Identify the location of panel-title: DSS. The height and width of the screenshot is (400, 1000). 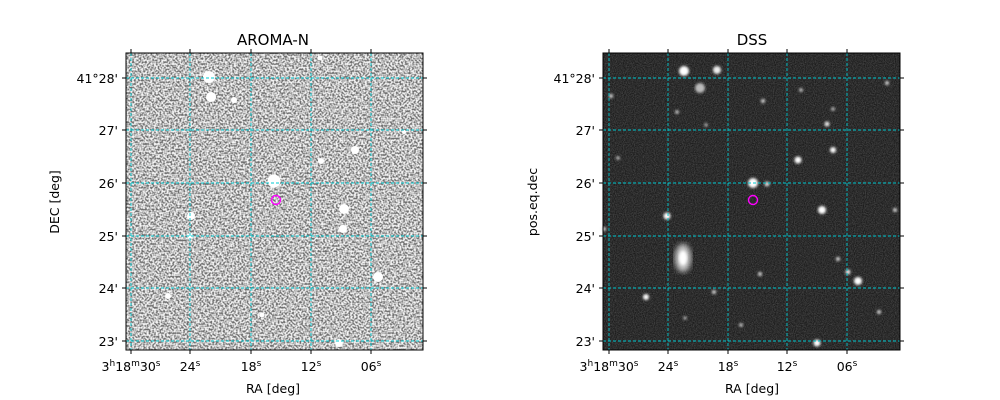
(752, 40).